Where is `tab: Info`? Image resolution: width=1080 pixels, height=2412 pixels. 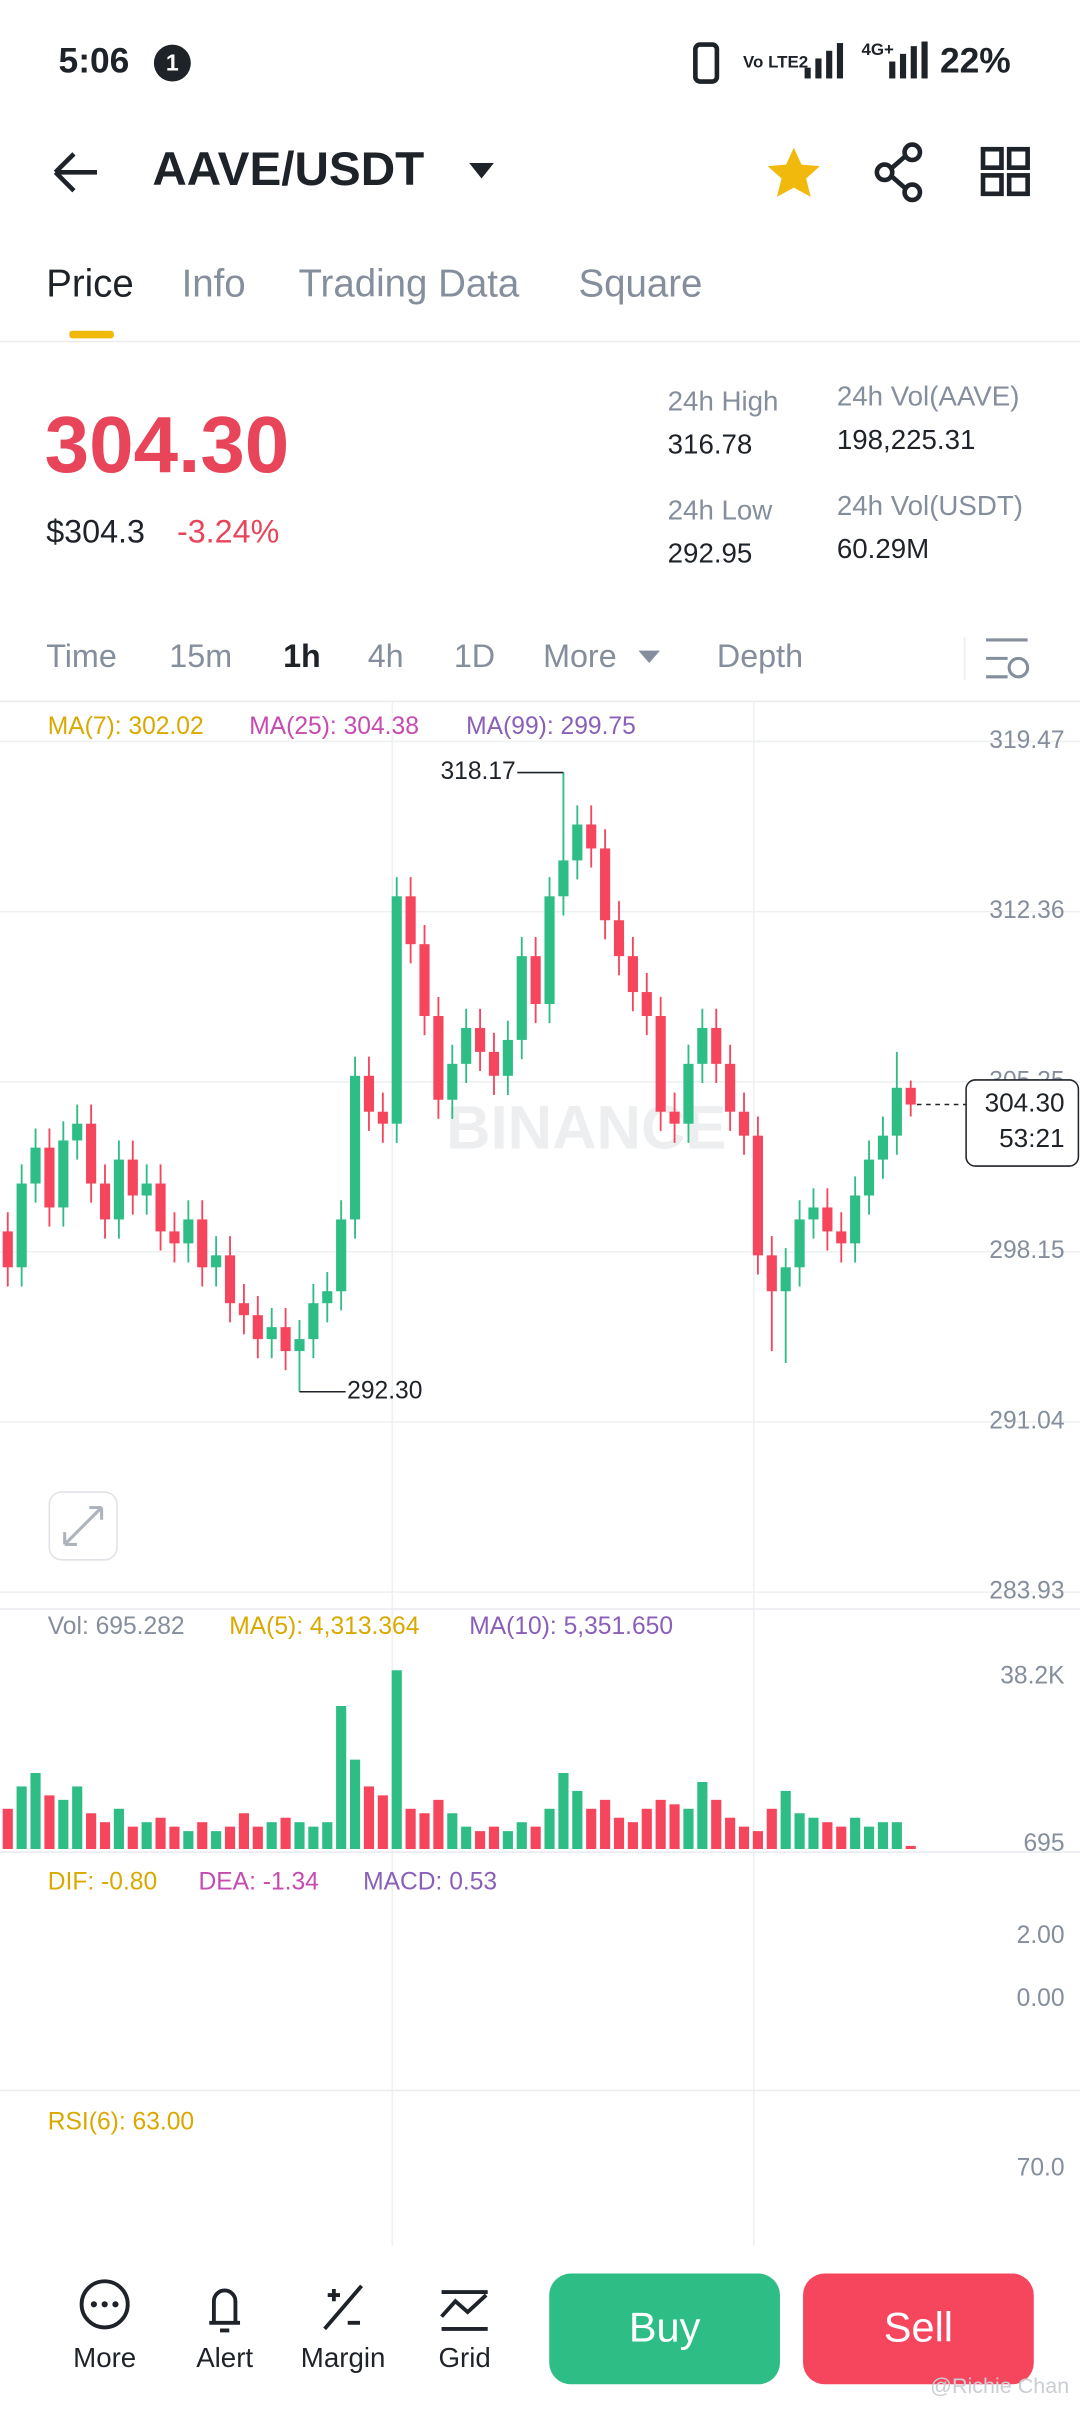 tab: Info is located at coordinates (214, 283).